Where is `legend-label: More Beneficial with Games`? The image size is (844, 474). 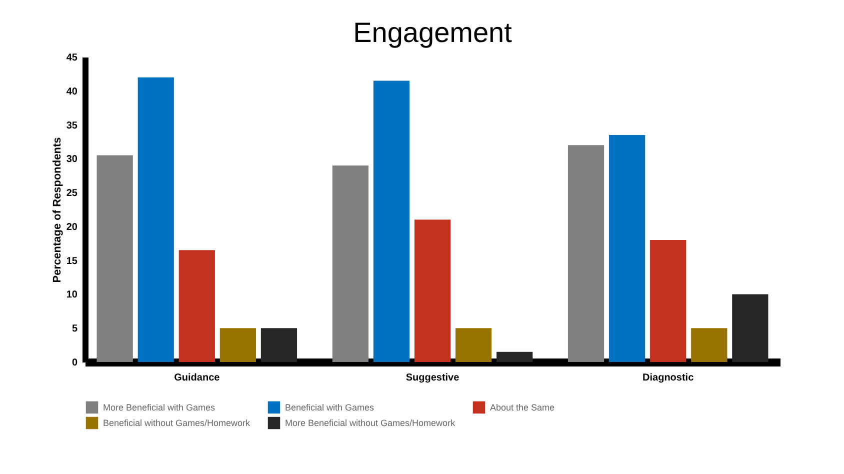
legend-label: More Beneficial with Games is located at coordinates (159, 407).